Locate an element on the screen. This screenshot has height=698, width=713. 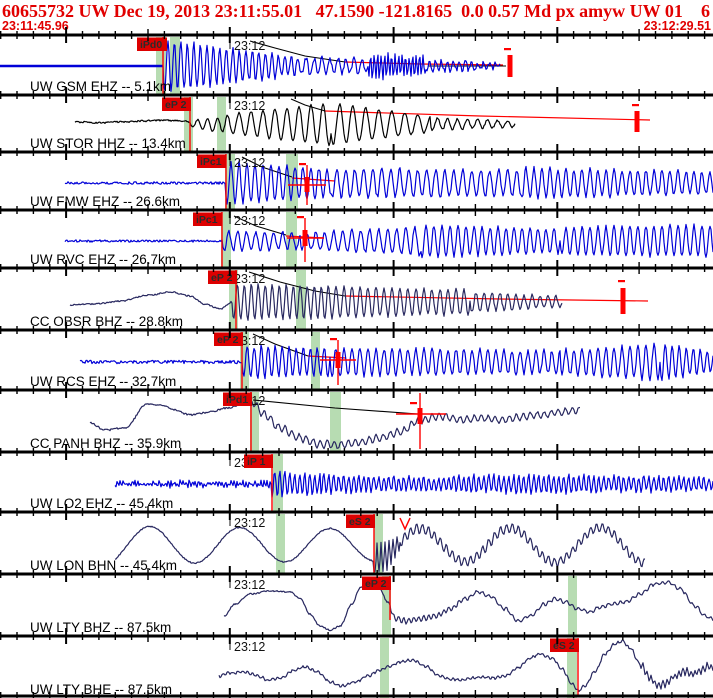
pick-flag-label: iPc1 is located at coordinates (207, 220).